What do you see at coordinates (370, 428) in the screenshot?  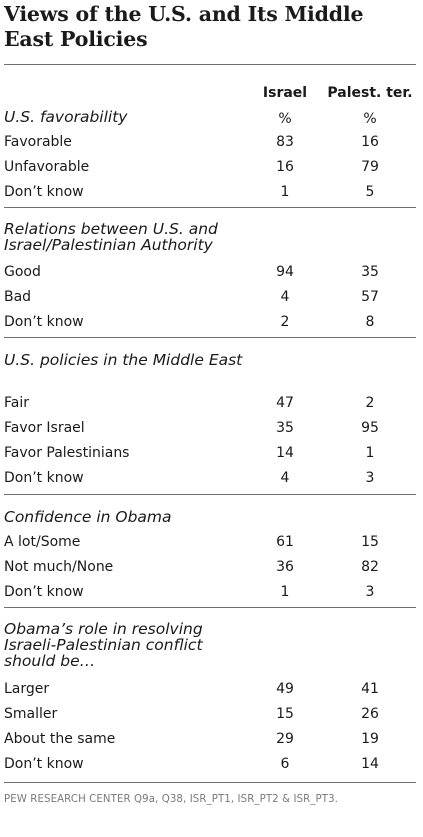 I see `palestinian-value: 95` at bounding box center [370, 428].